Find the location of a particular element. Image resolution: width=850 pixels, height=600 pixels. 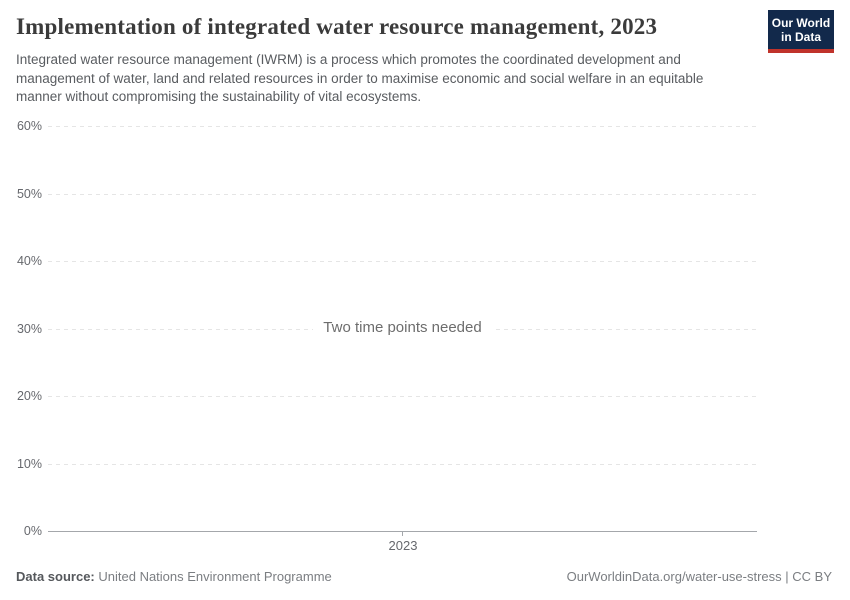

owid-logo-line1: Our World is located at coordinates (801, 22).